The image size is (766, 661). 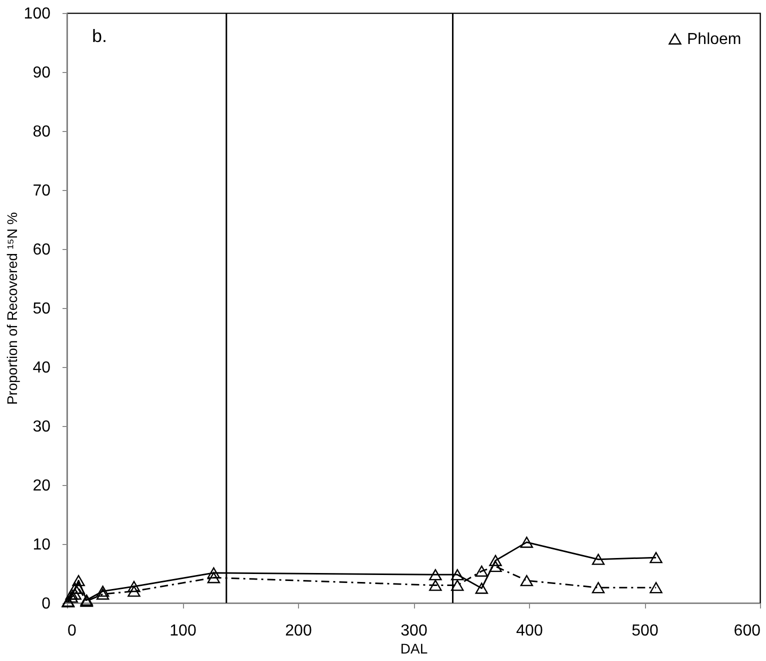 What do you see at coordinates (12, 308) in the screenshot?
I see `y-axis-title: Proportion of Recovered ¹⁵N %` at bounding box center [12, 308].